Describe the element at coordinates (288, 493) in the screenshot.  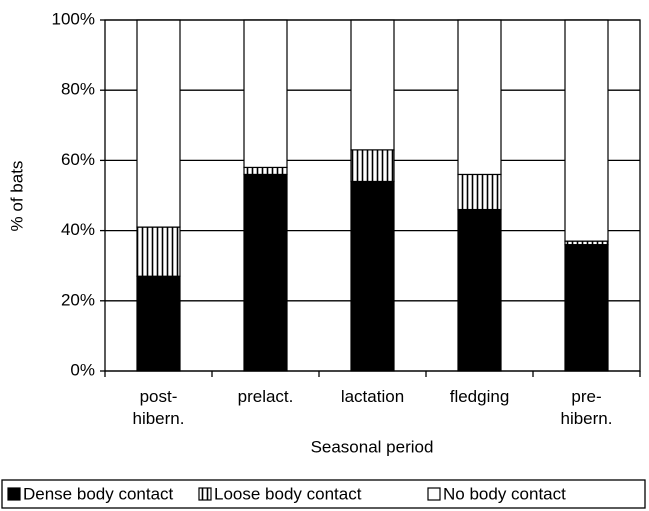
I see `legend-label: Loose body contact` at that location.